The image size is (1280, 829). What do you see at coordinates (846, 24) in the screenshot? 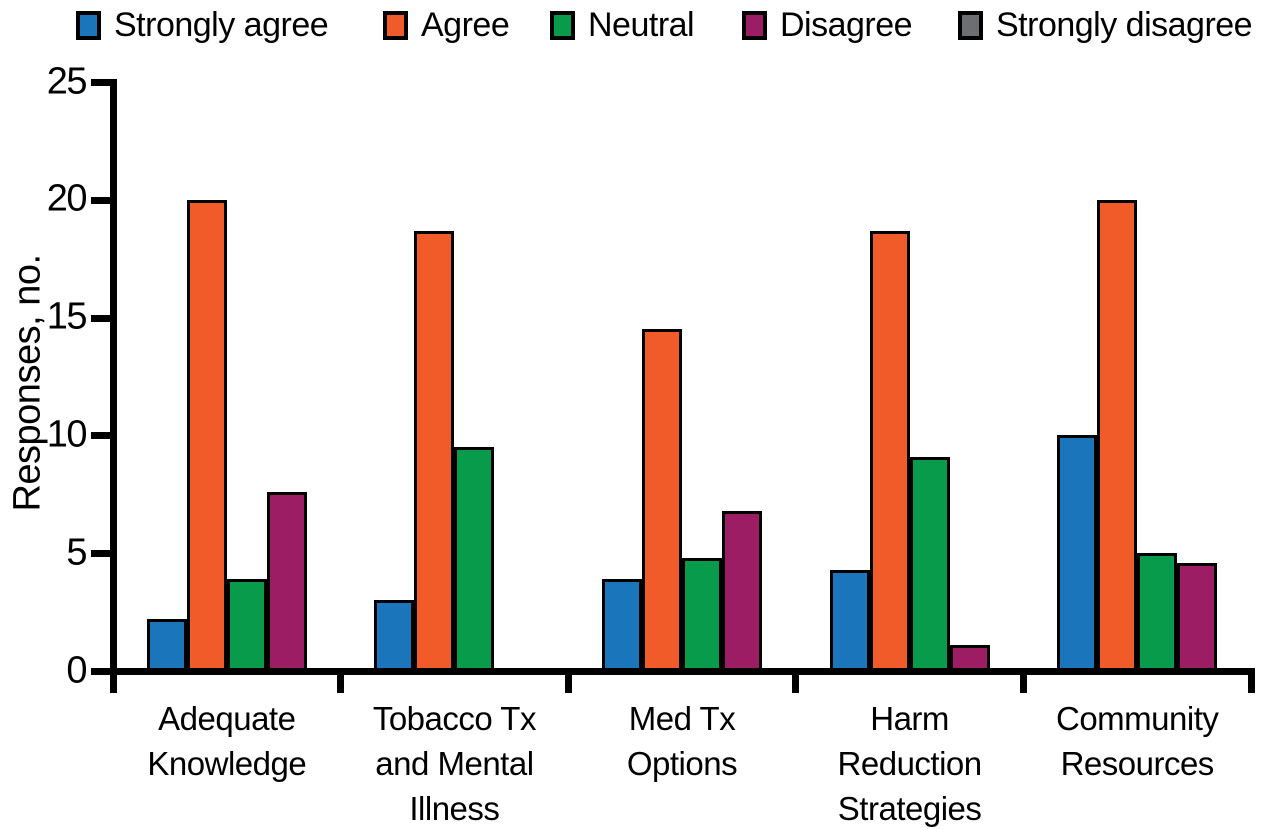
I see `legend-label-disagree: Disagree` at bounding box center [846, 24].